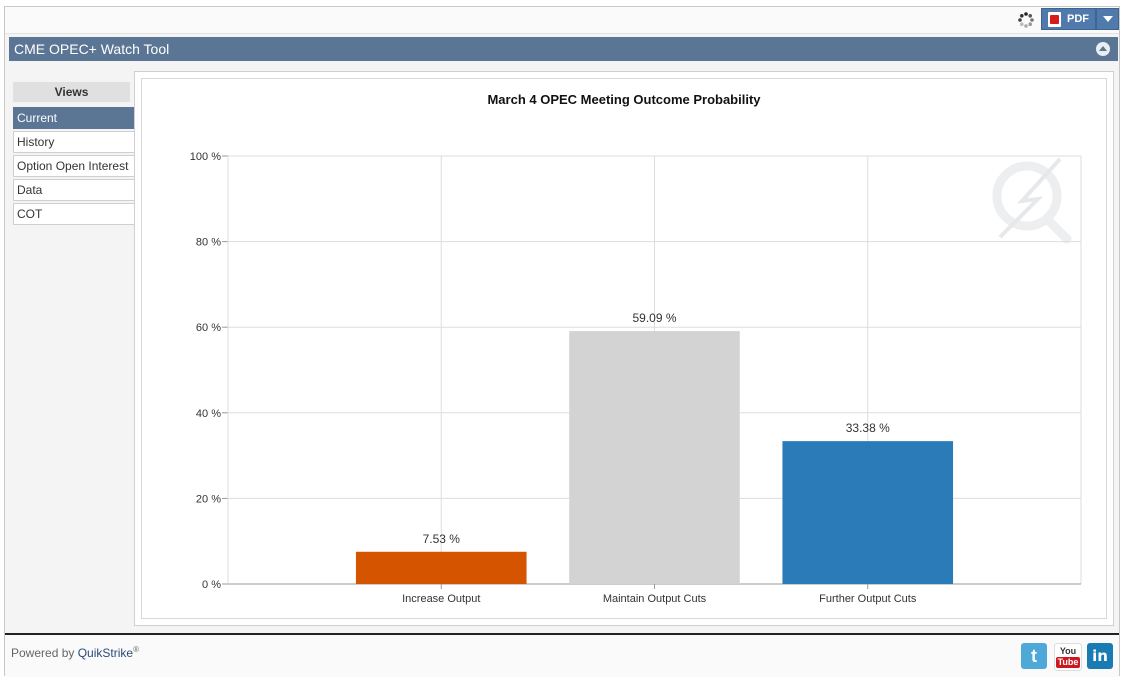 This screenshot has width=1124, height=681. I want to click on youtube-you-text: You, so click(1068, 650).